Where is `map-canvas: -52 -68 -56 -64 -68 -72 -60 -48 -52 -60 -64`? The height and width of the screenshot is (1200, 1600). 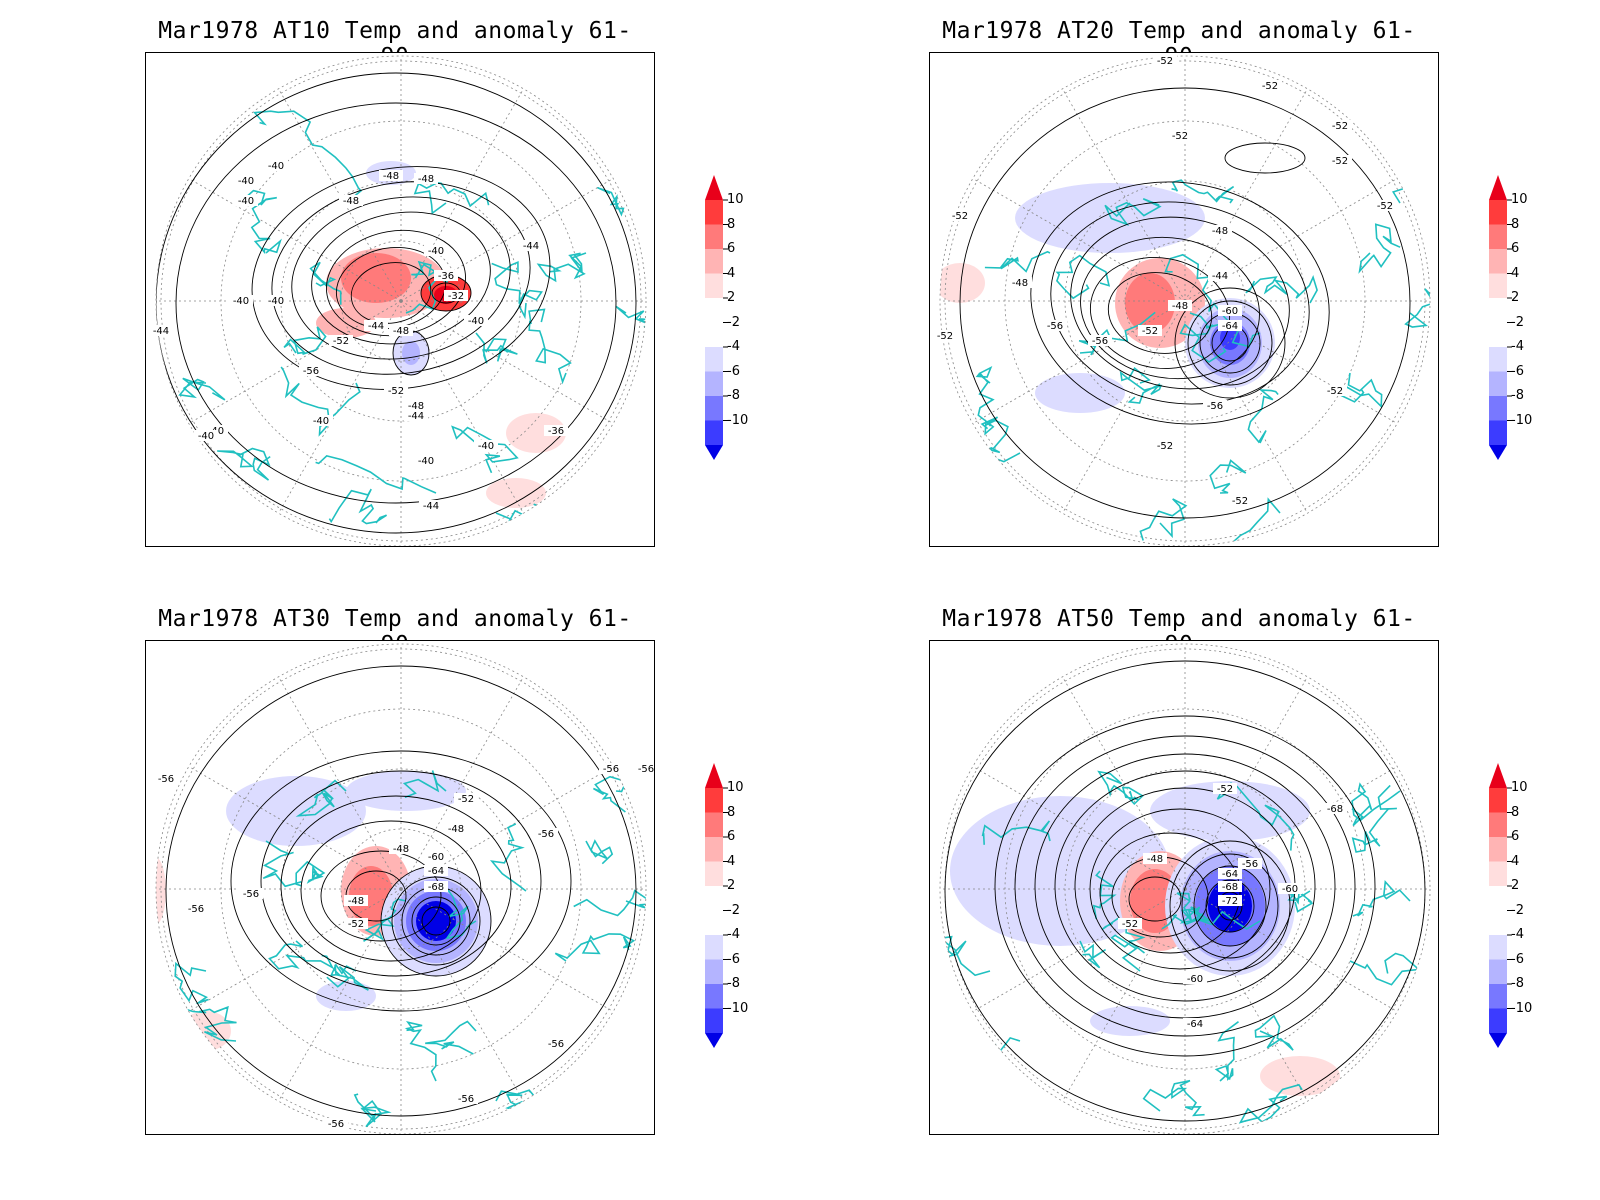 map-canvas: -52 -68 -56 -64 -68 -72 -60 -48 -52 -60 -64 is located at coordinates (1185, 888).